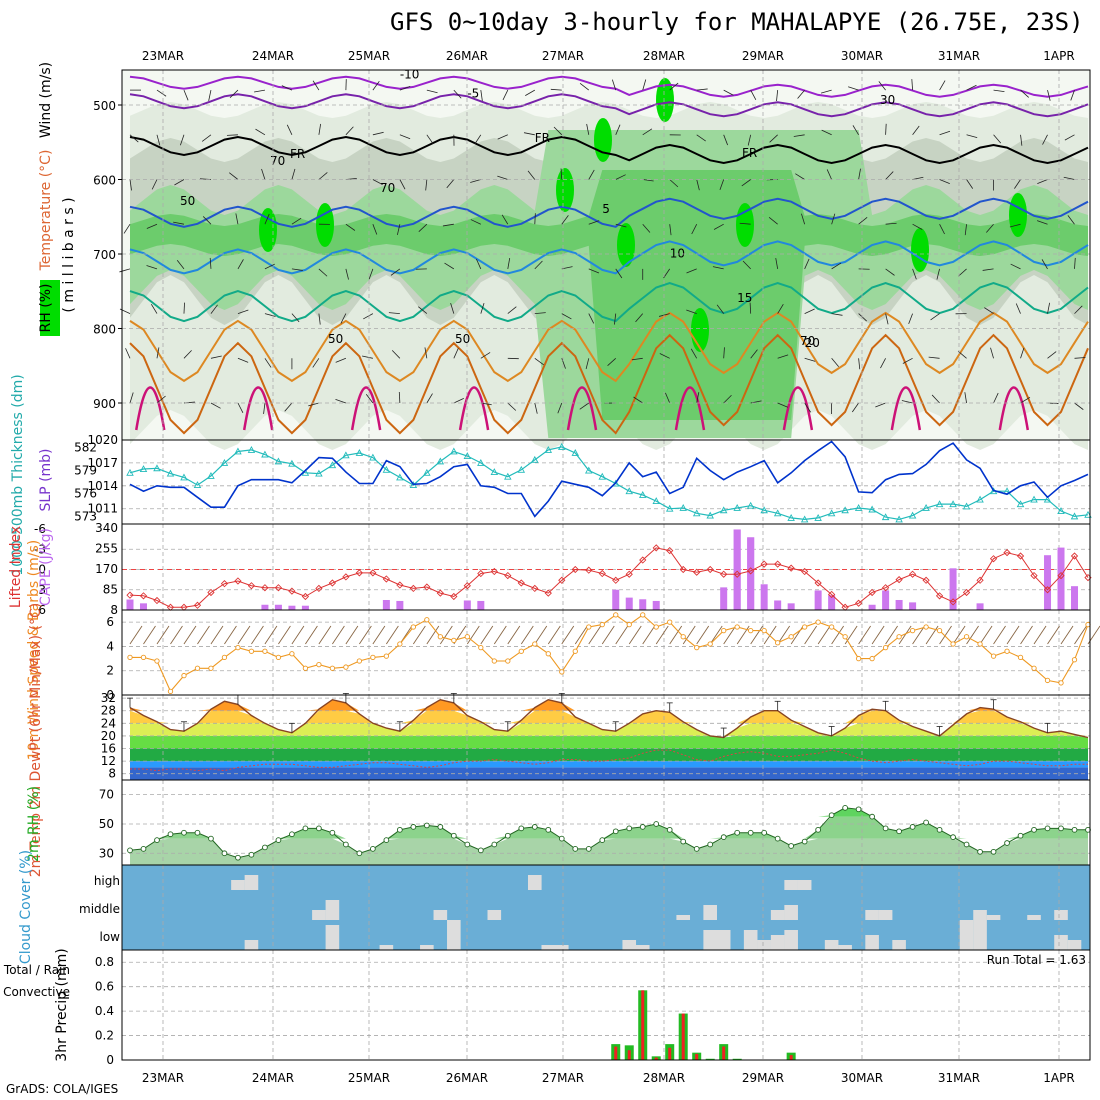  What do you see at coordinates (46, 308) in the screenshot?
I see `rh-axis-label: RH (%)` at bounding box center [46, 308].